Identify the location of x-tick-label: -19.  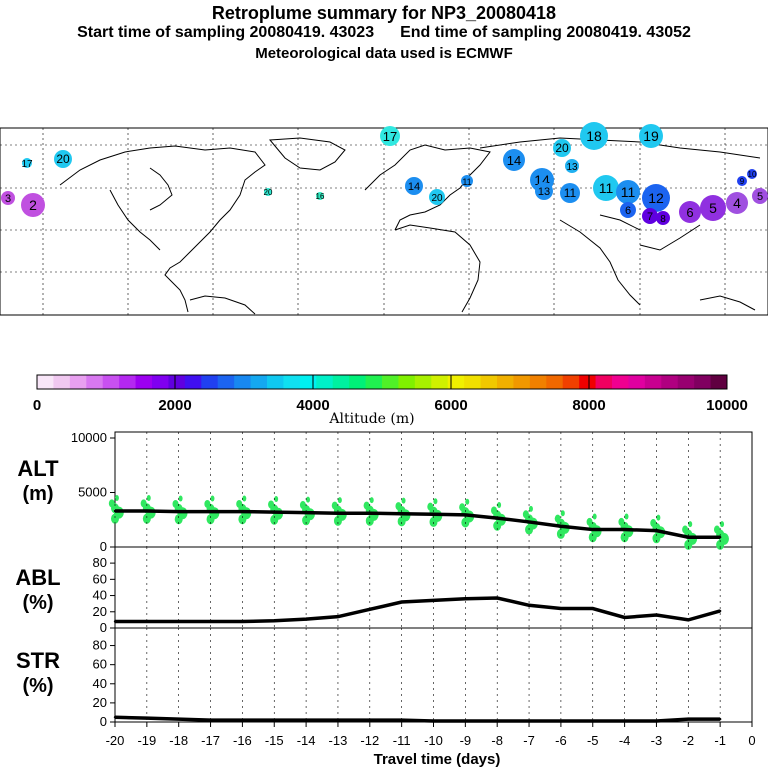
(146, 740).